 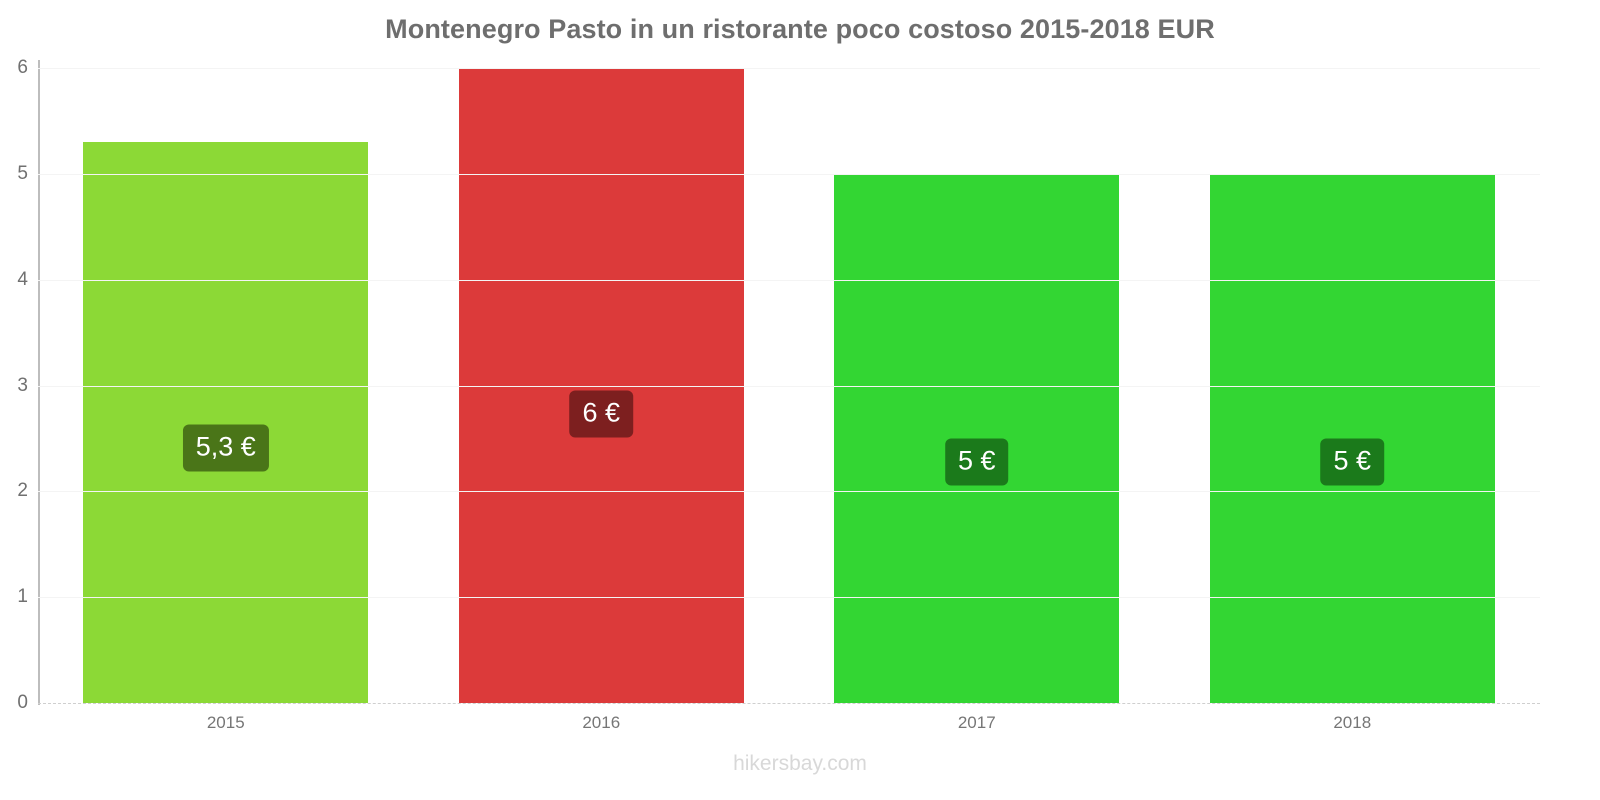 I want to click on bar-2017, so click(x=977, y=438).